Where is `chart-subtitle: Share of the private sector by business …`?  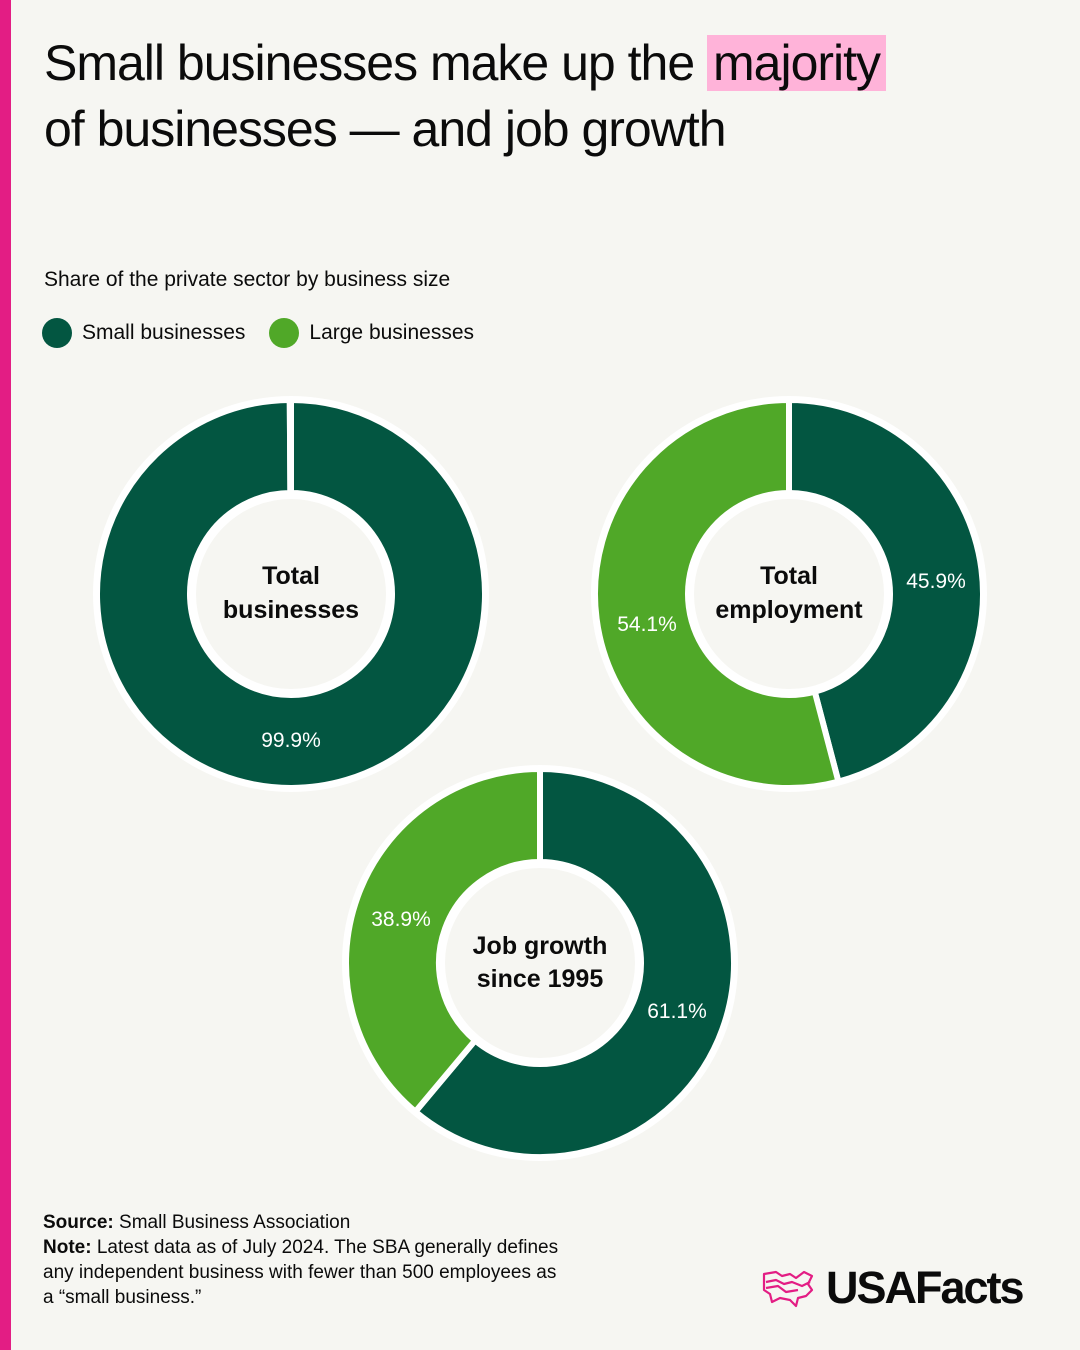
chart-subtitle: Share of the private sector by business … is located at coordinates (247, 279).